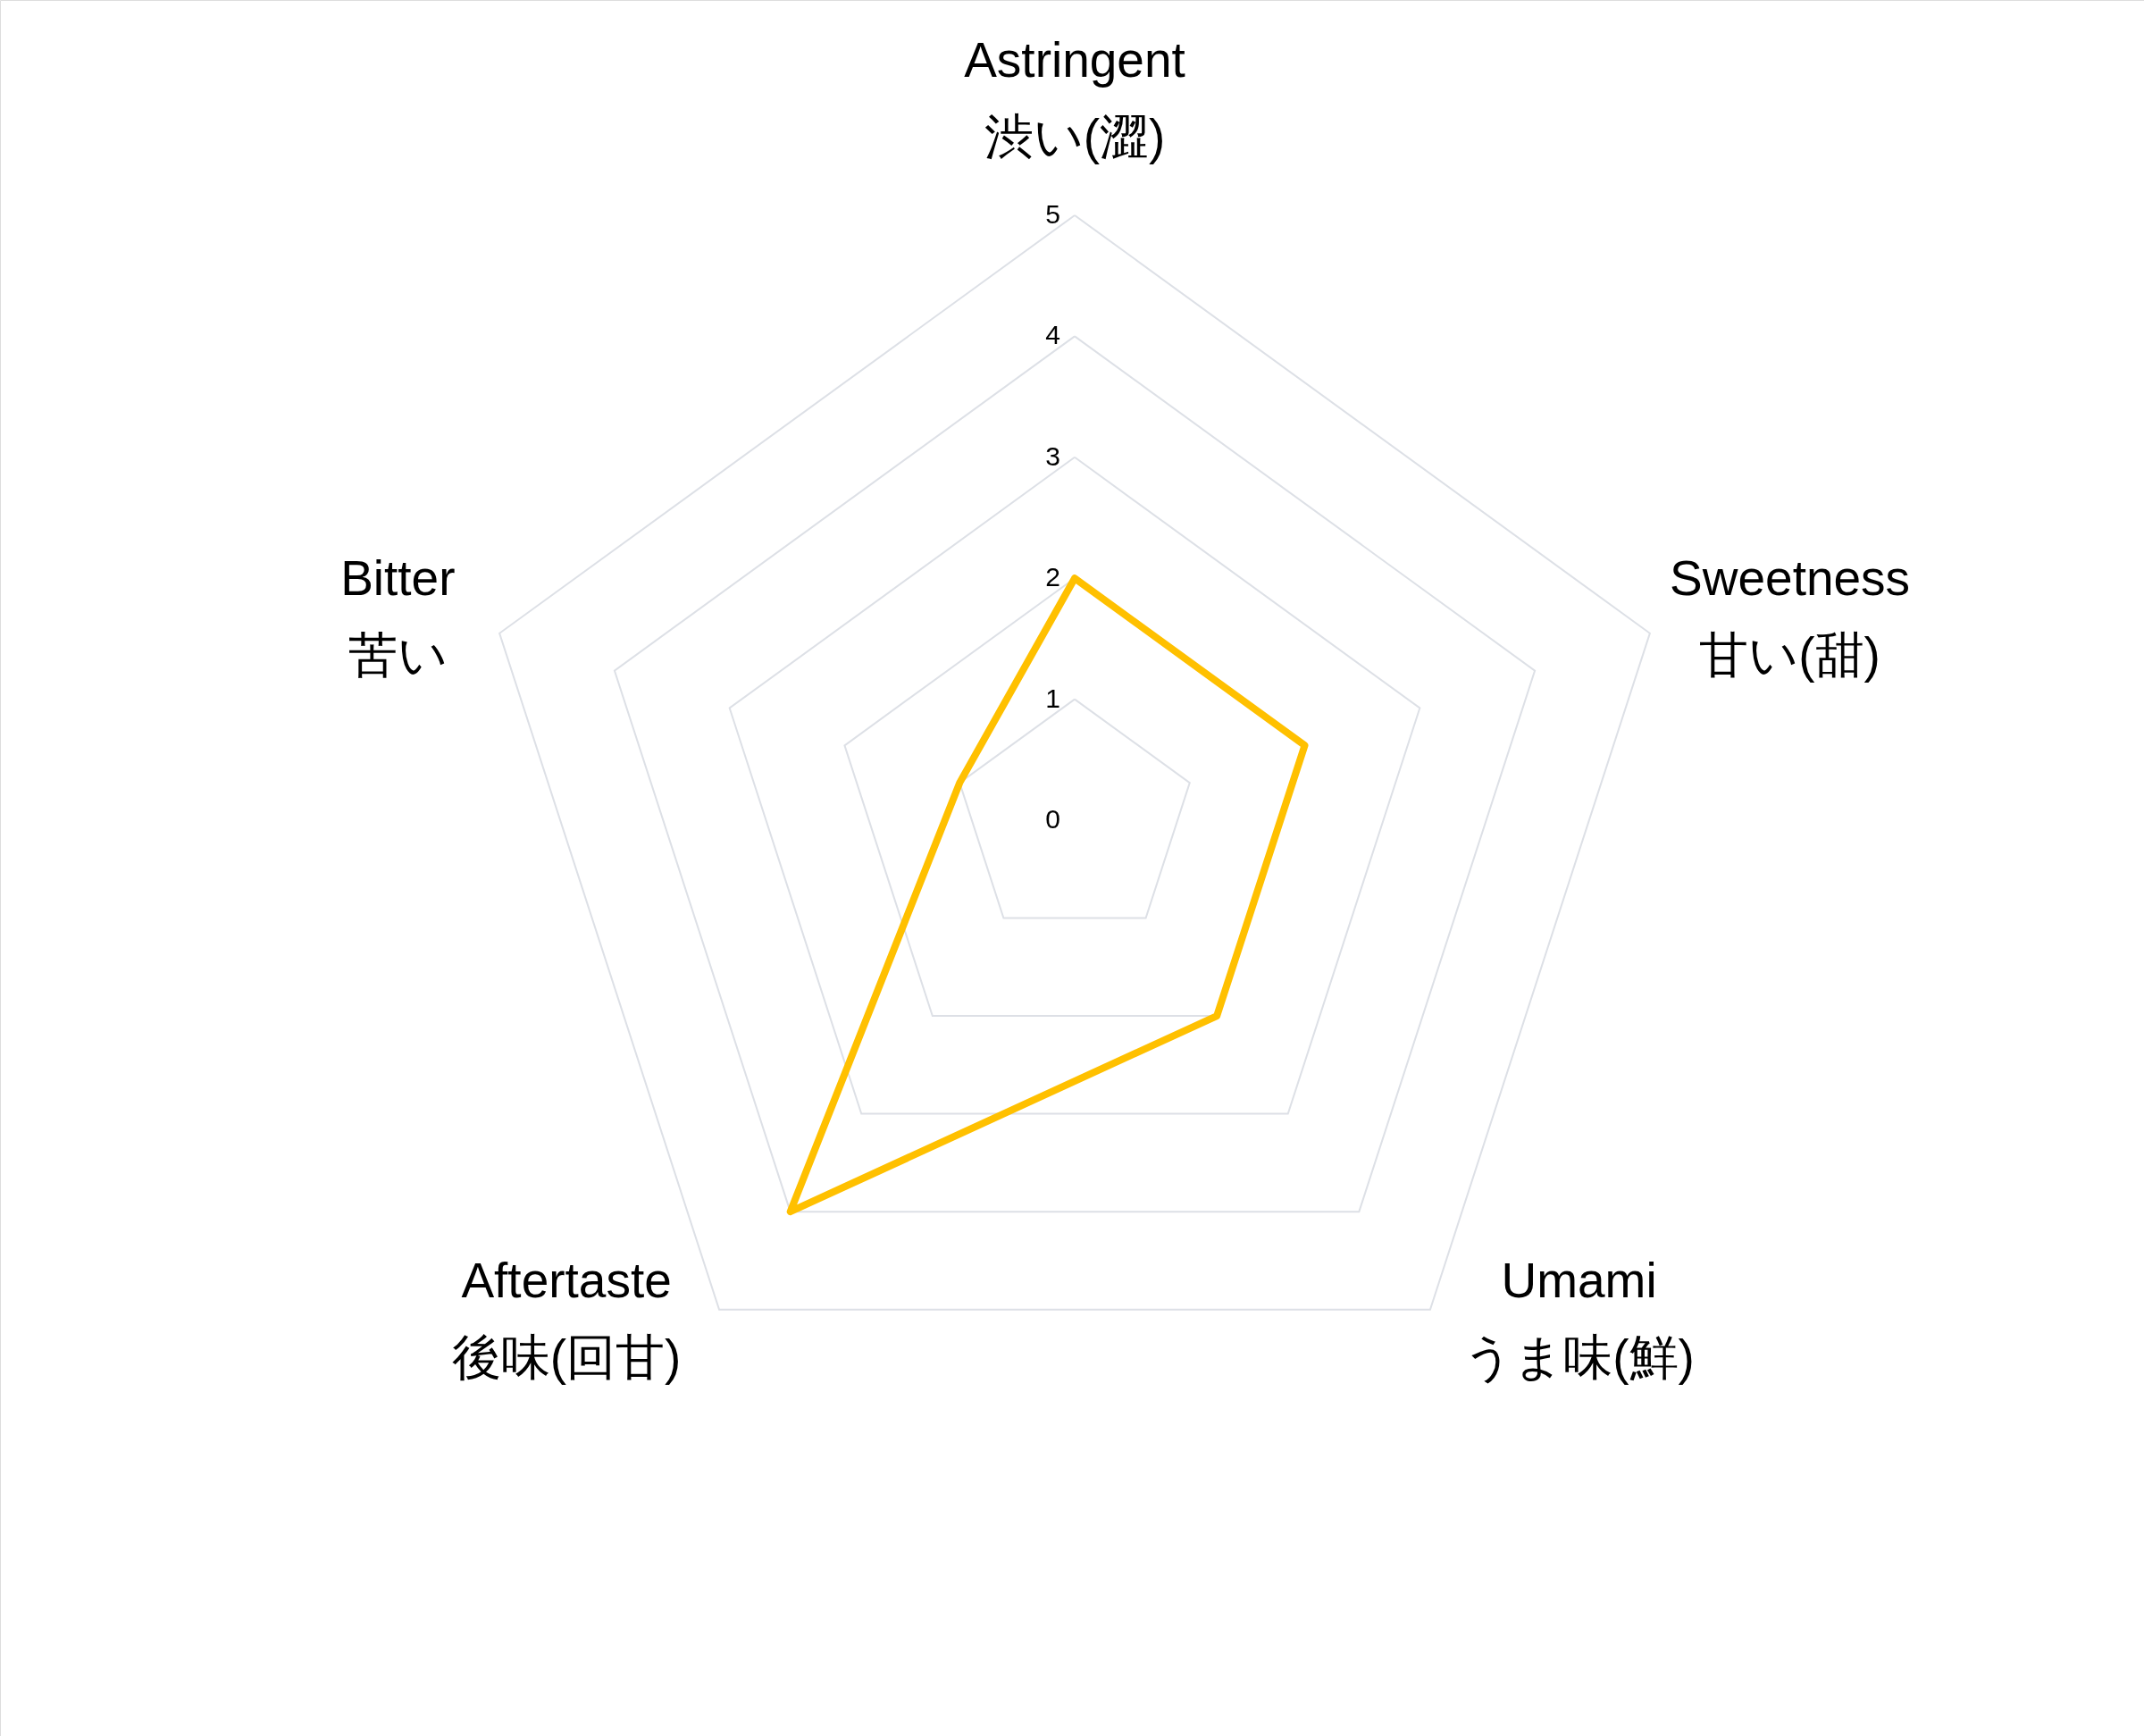 The image size is (2144, 1736). Describe the element at coordinates (1052, 455) in the screenshot. I see `y-tick-label: 3` at that location.